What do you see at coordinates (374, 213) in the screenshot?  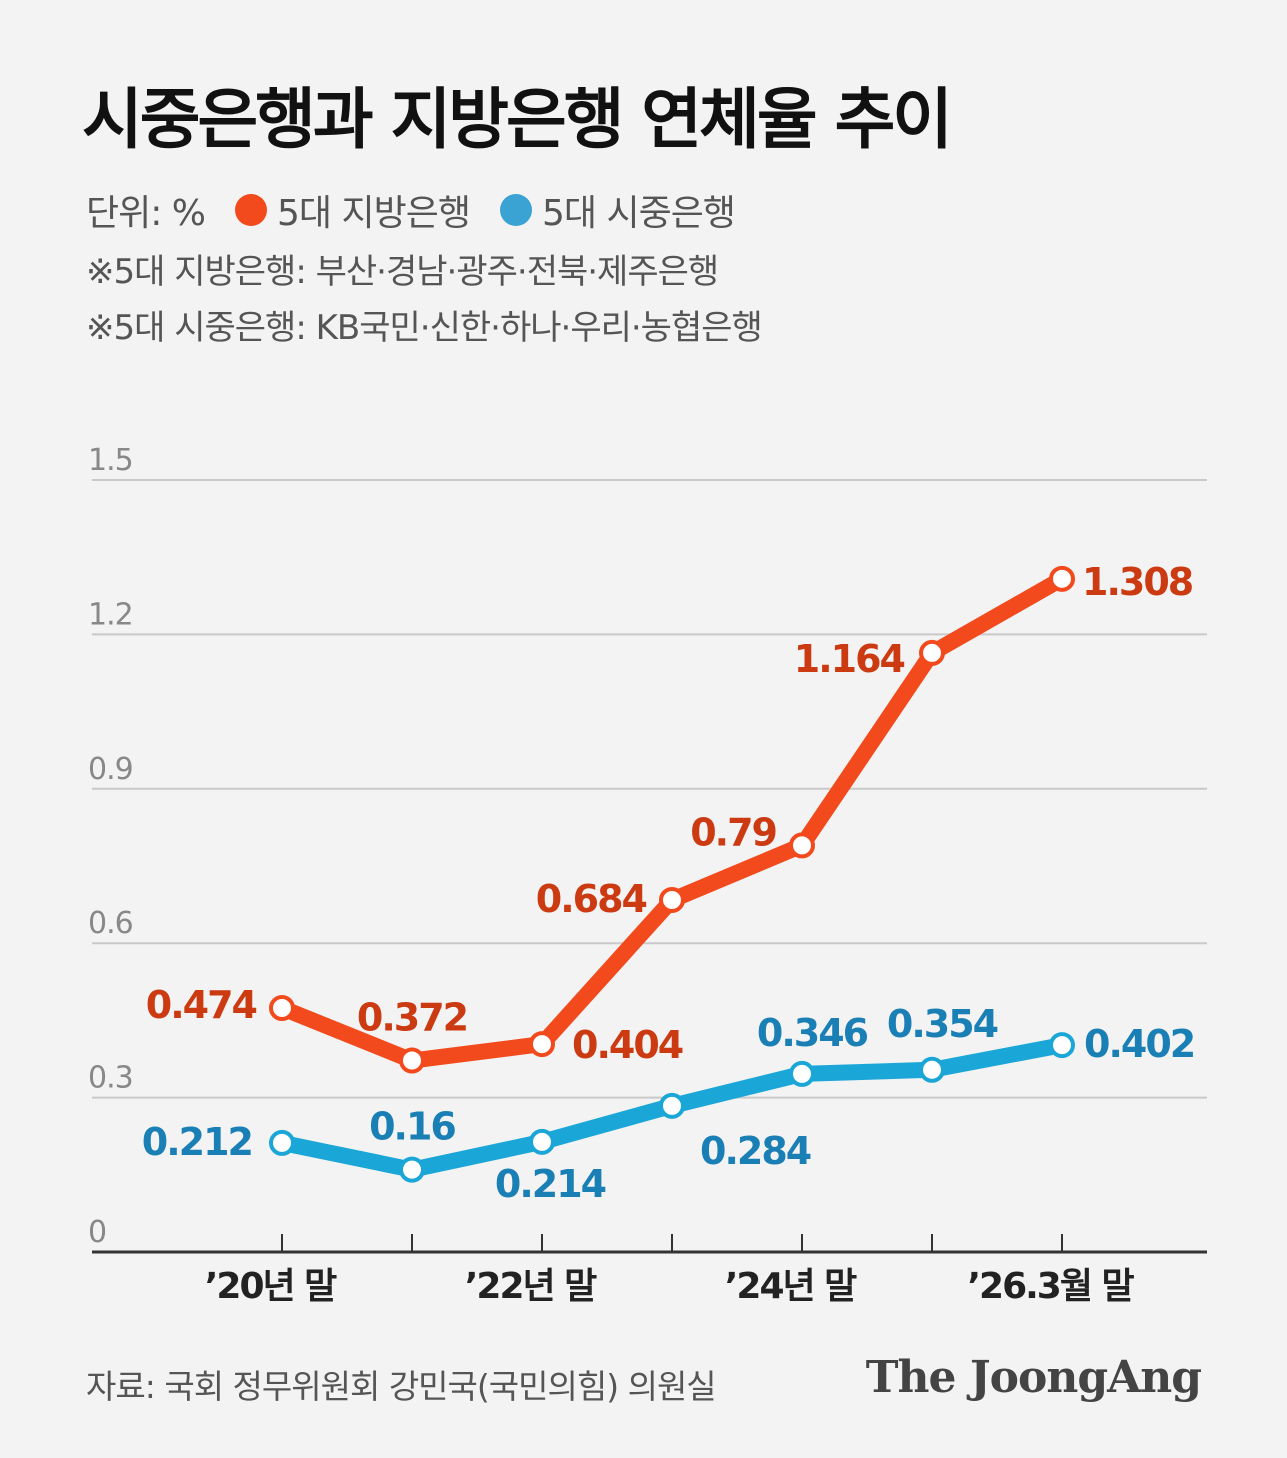 I see `legend-label-regional: 5대 지방은행` at bounding box center [374, 213].